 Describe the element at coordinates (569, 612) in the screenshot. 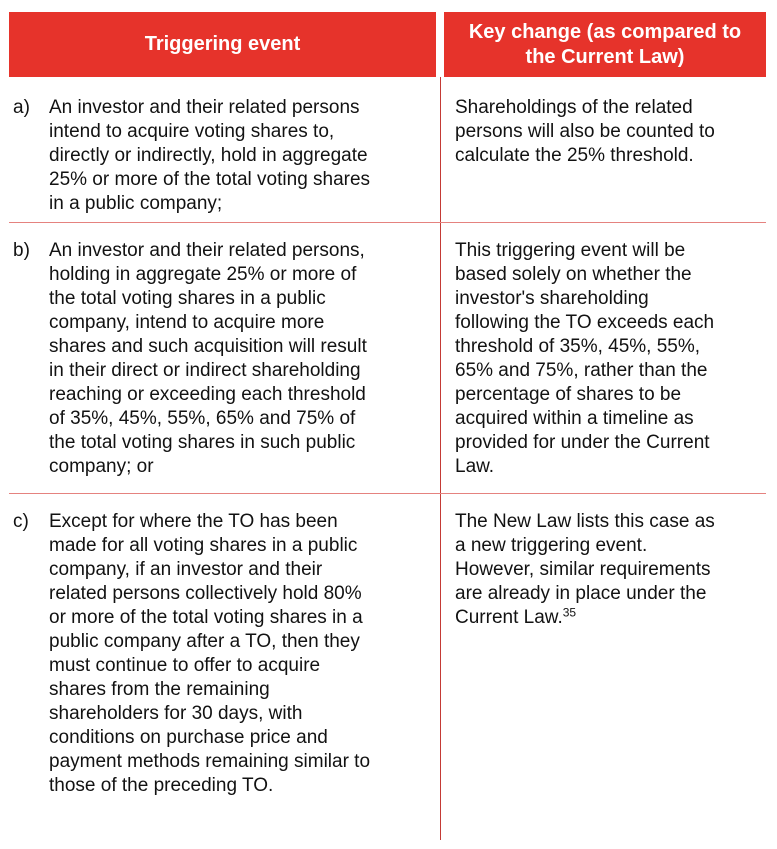

I see `footnote-marker-c: 35` at that location.